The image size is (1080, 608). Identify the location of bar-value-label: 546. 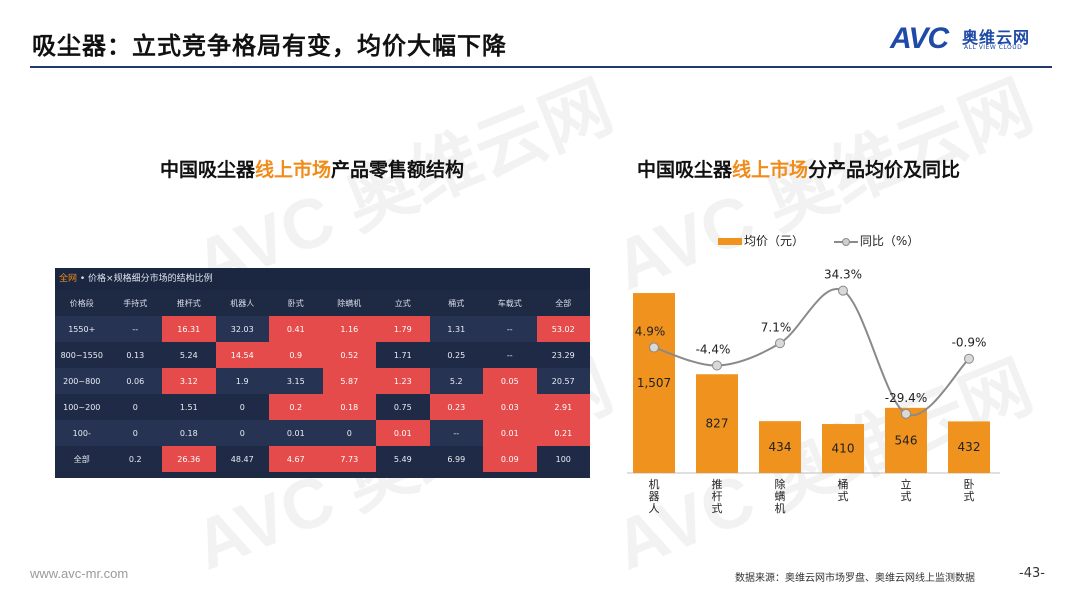
(906, 440).